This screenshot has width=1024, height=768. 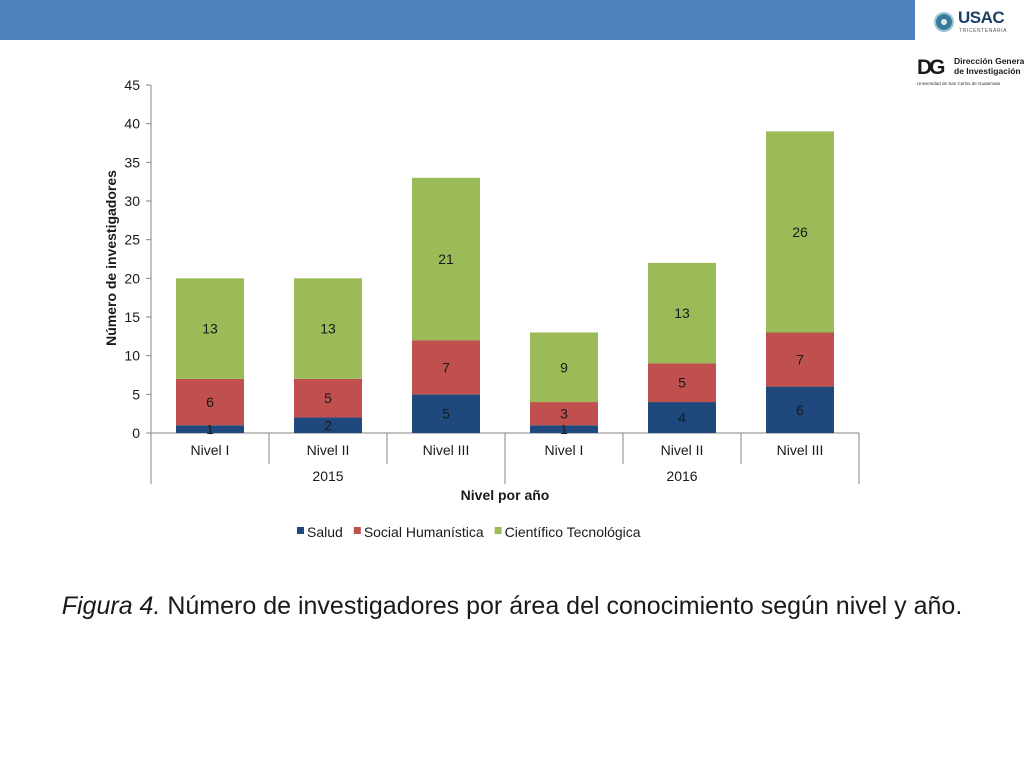 I want to click on y-tick-label: 0, so click(x=136, y=433).